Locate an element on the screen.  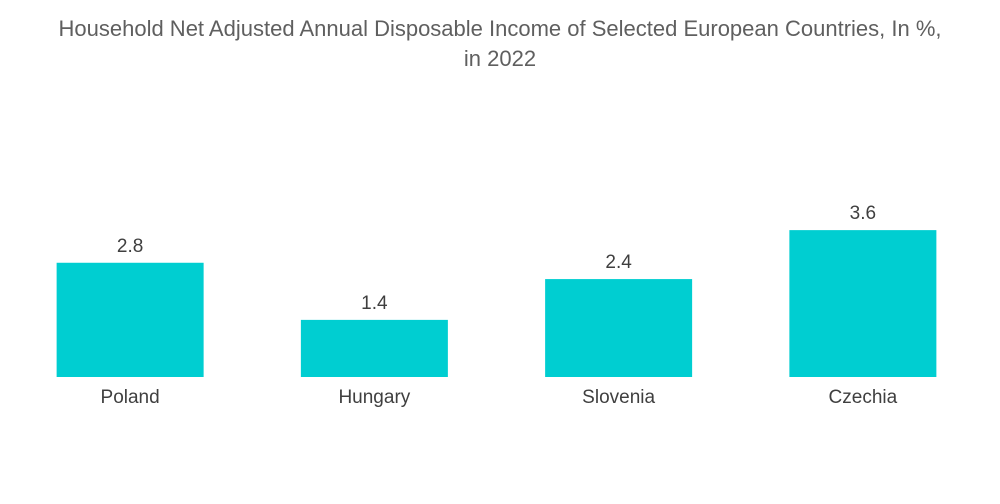
x-tick-label-hungary: Hungary is located at coordinates (374, 397).